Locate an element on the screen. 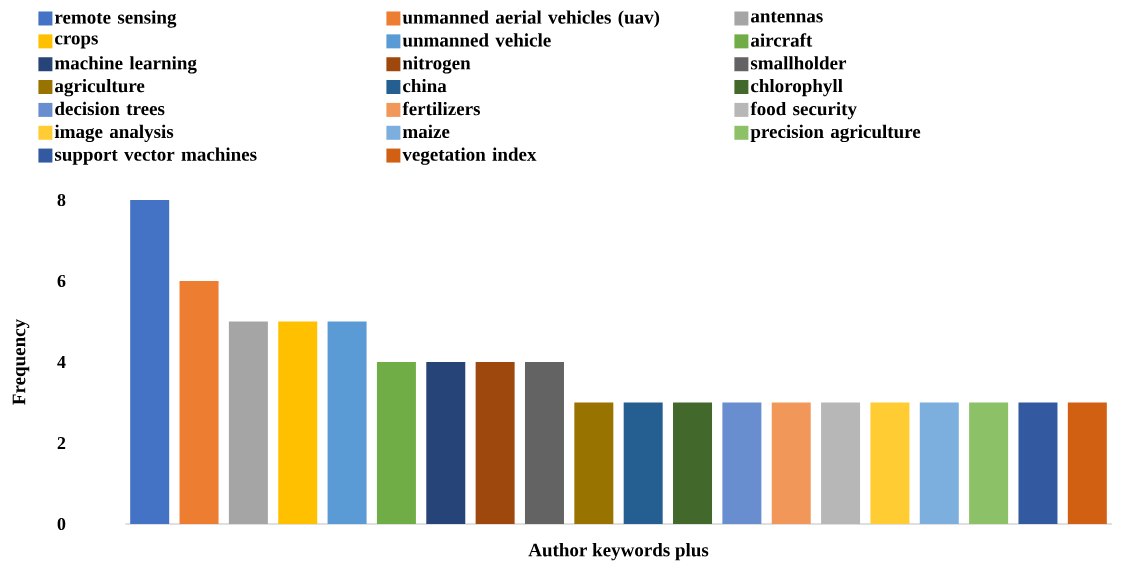 Image resolution: width=1145 pixels, height=572 pixels. legend-label: crops is located at coordinates (76, 42).